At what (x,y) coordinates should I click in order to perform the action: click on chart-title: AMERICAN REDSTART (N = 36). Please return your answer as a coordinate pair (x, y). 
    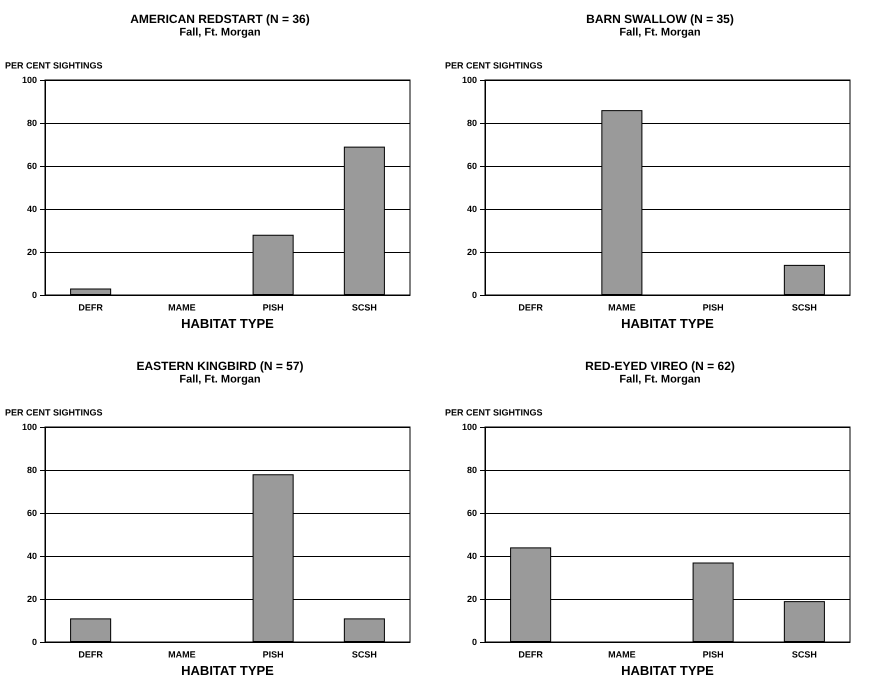
    Looking at the image, I should click on (220, 19).